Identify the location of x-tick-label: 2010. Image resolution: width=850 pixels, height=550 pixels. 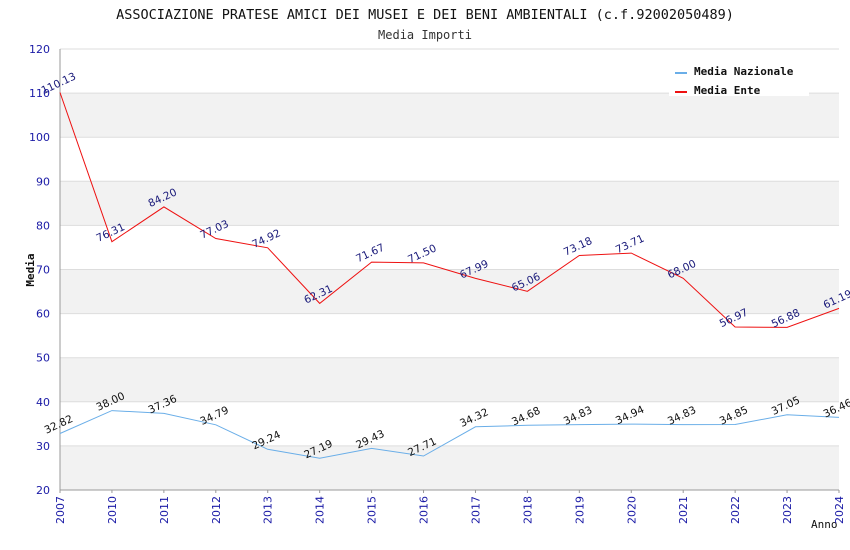
(112, 510).